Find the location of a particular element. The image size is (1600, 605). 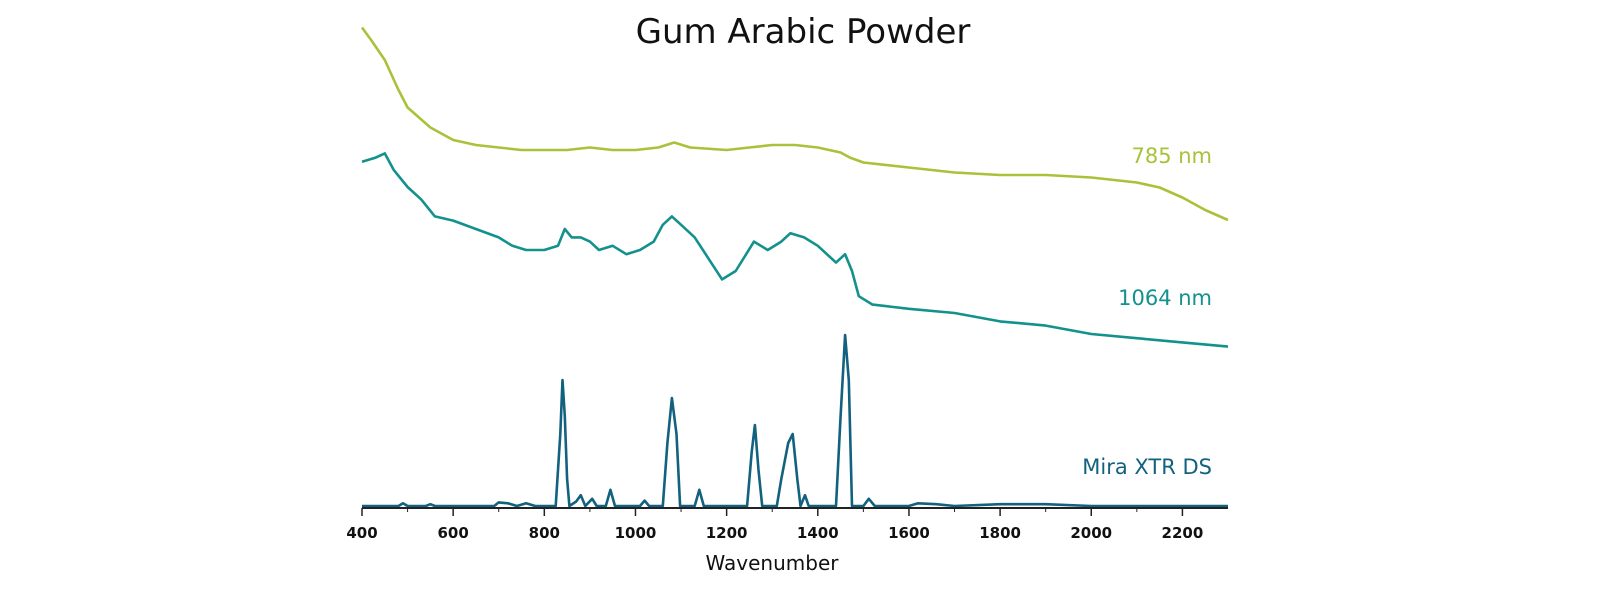

x-tick-label: 1800 is located at coordinates (1000, 533).